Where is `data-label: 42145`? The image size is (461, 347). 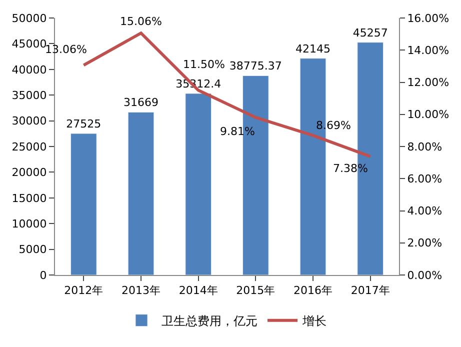 data-label: 42145 is located at coordinates (313, 49).